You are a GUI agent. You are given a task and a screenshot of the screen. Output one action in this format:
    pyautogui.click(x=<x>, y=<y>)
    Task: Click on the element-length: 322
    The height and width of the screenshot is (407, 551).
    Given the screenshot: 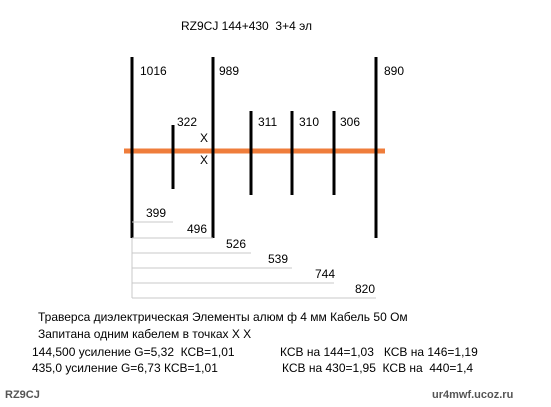 What is the action you would take?
    pyautogui.click(x=187, y=122)
    